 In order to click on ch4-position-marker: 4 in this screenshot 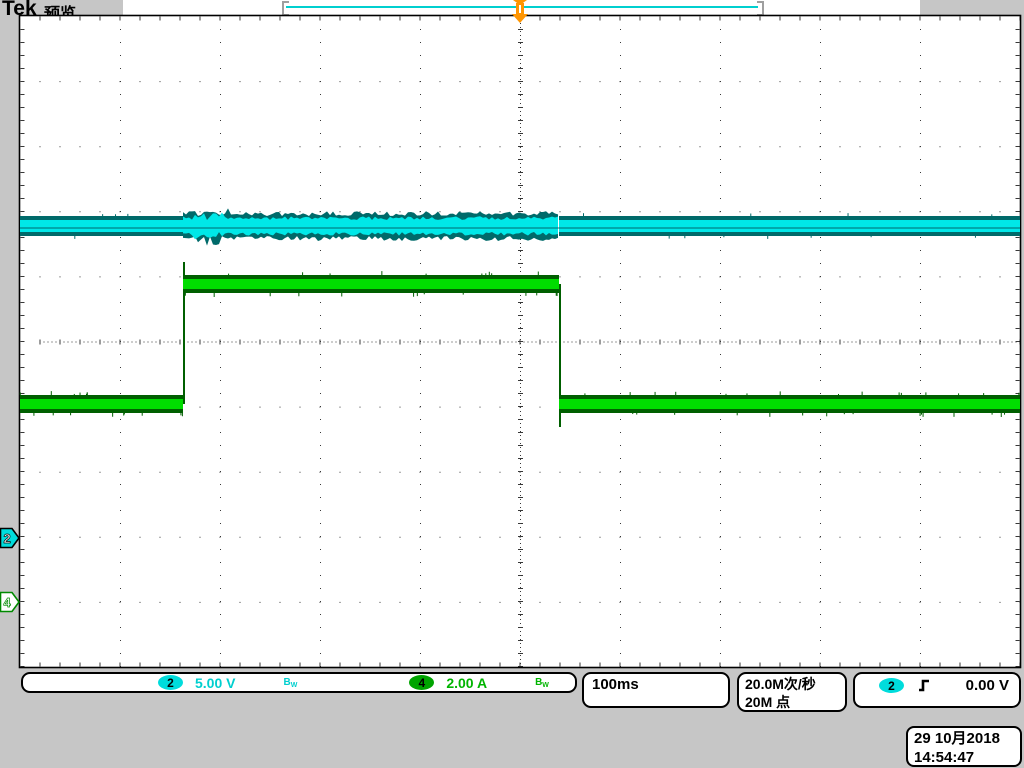, I will do `click(10, 602)`.